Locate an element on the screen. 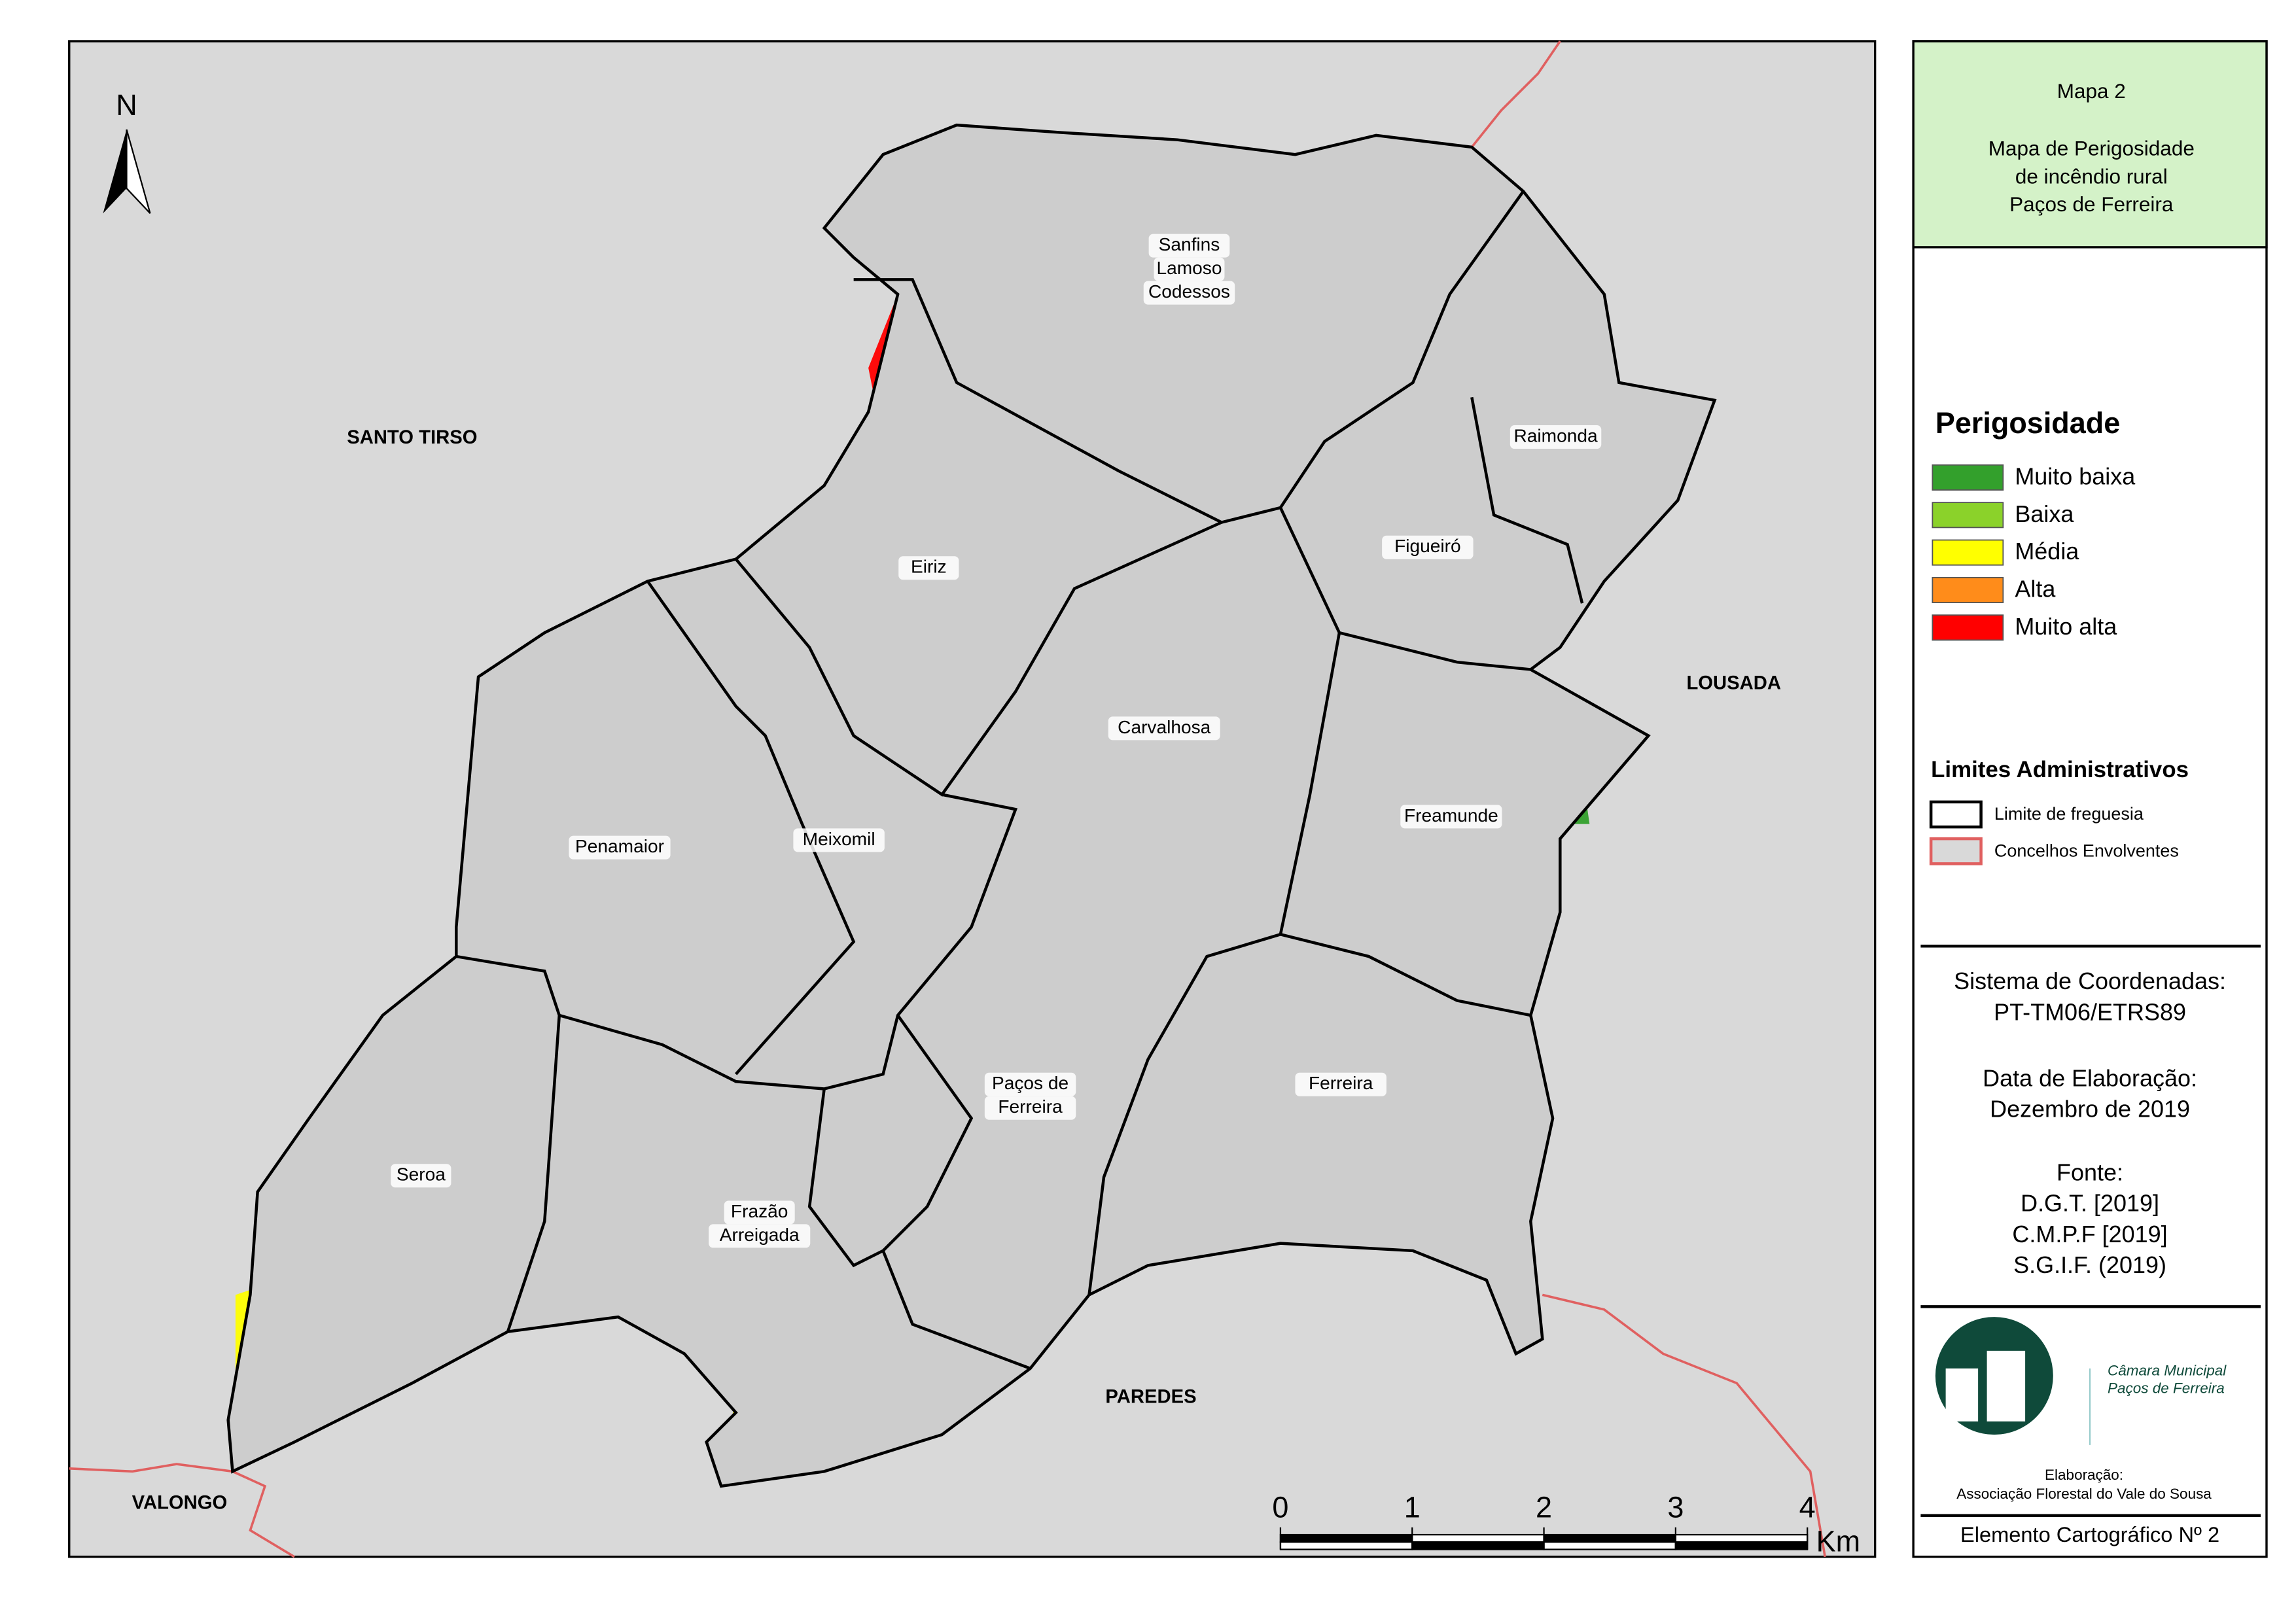 This screenshot has width=2296, height=1623. parish-label: Sanfins is located at coordinates (1189, 244).